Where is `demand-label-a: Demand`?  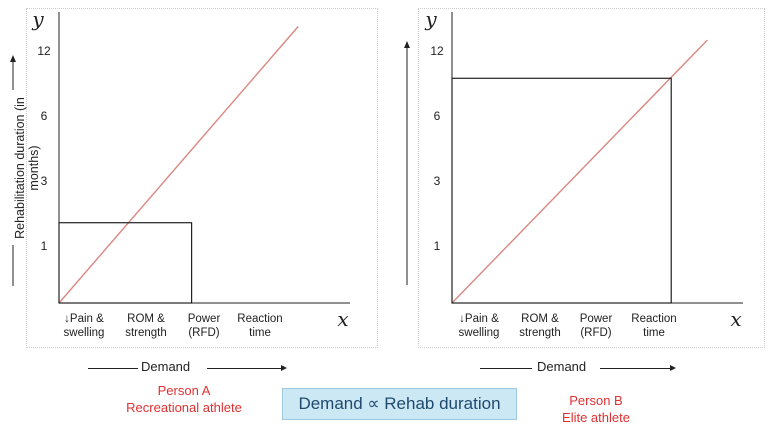
demand-label-a: Demand is located at coordinates (166, 366).